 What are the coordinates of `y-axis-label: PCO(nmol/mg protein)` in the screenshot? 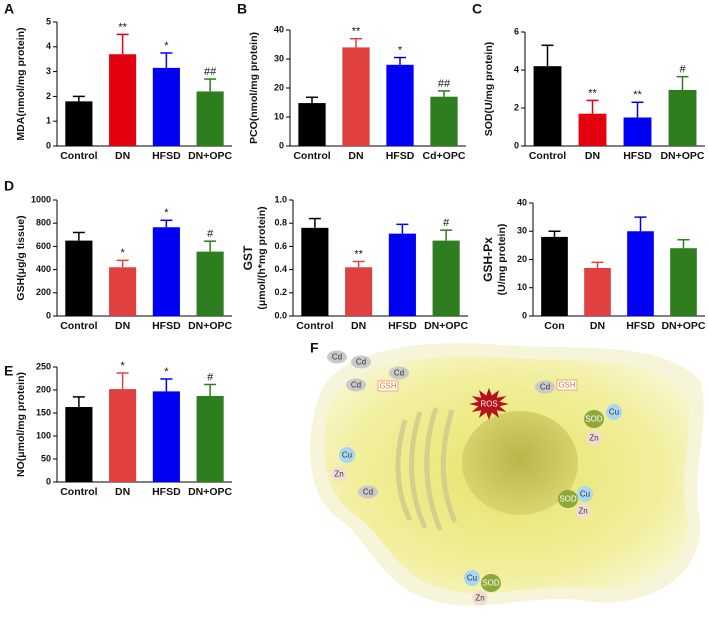 It's located at (254, 88).